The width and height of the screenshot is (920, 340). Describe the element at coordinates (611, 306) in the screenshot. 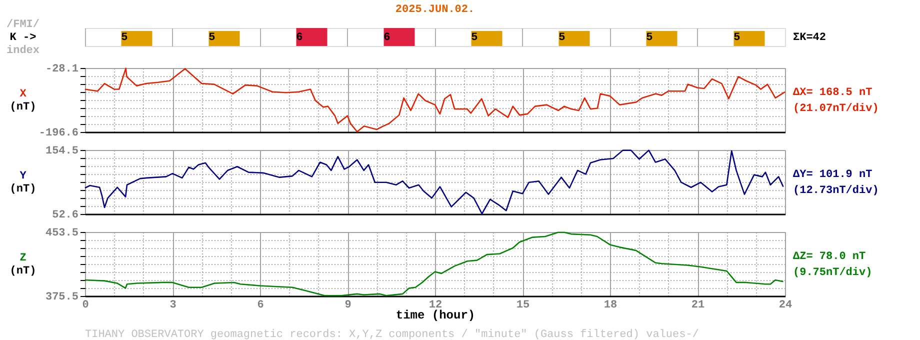

I see `x-tick-label: 18` at that location.